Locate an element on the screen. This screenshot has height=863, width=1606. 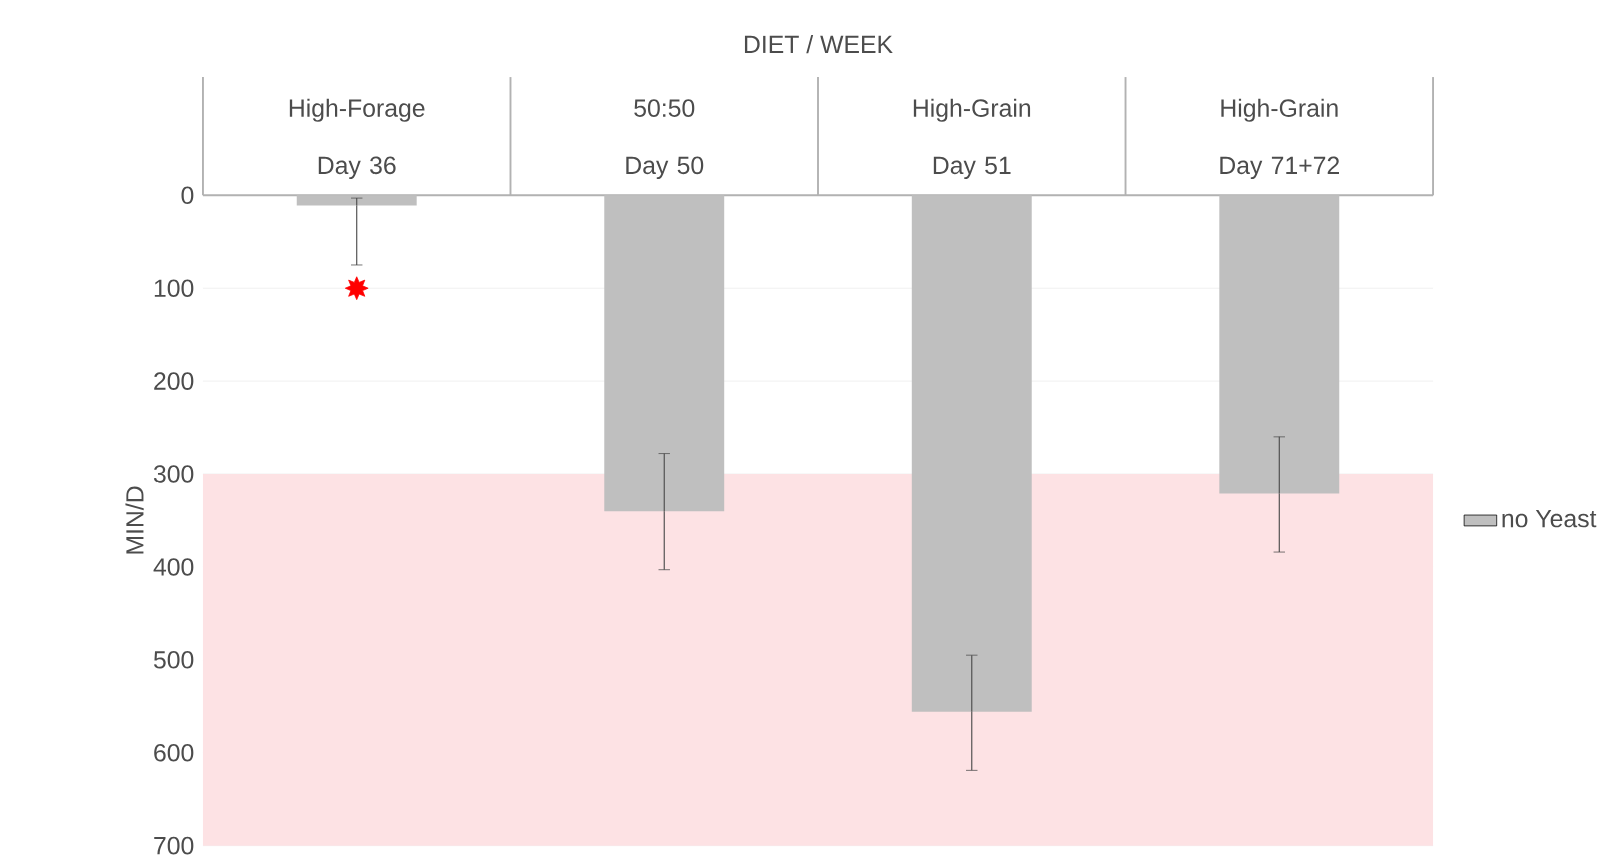
y-tick-label: 300 is located at coordinates (173, 474).